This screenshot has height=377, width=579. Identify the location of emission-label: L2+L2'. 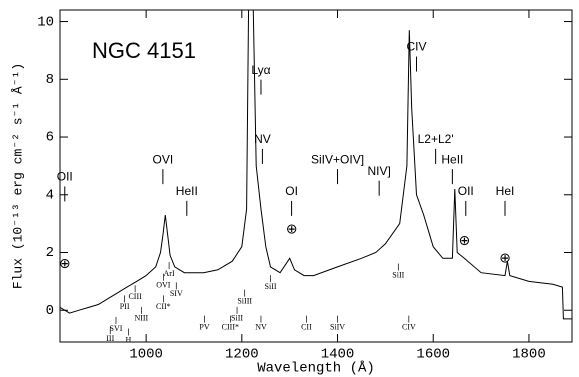
(436, 139).